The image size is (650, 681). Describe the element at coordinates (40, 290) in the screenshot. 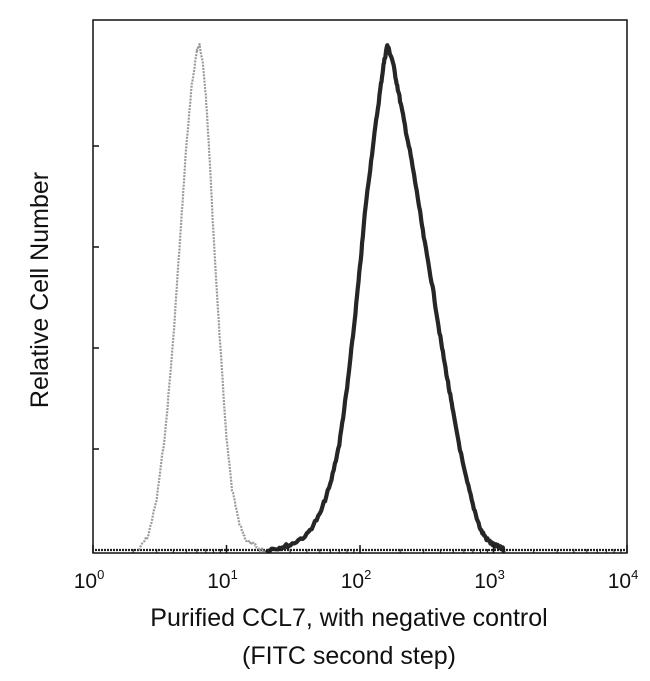

I see `y-axis-label: Relative Cell Number` at that location.